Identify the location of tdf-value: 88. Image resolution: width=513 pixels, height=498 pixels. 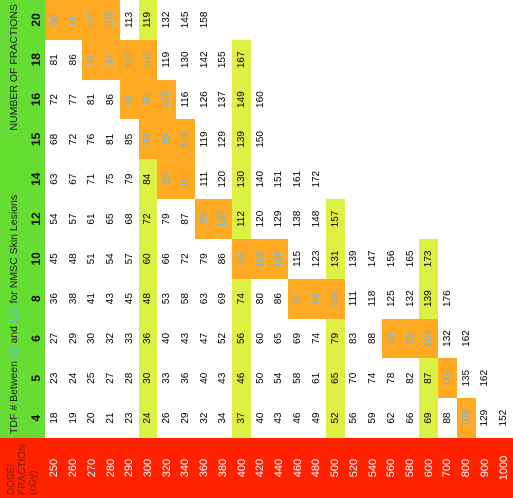
(447, 418).